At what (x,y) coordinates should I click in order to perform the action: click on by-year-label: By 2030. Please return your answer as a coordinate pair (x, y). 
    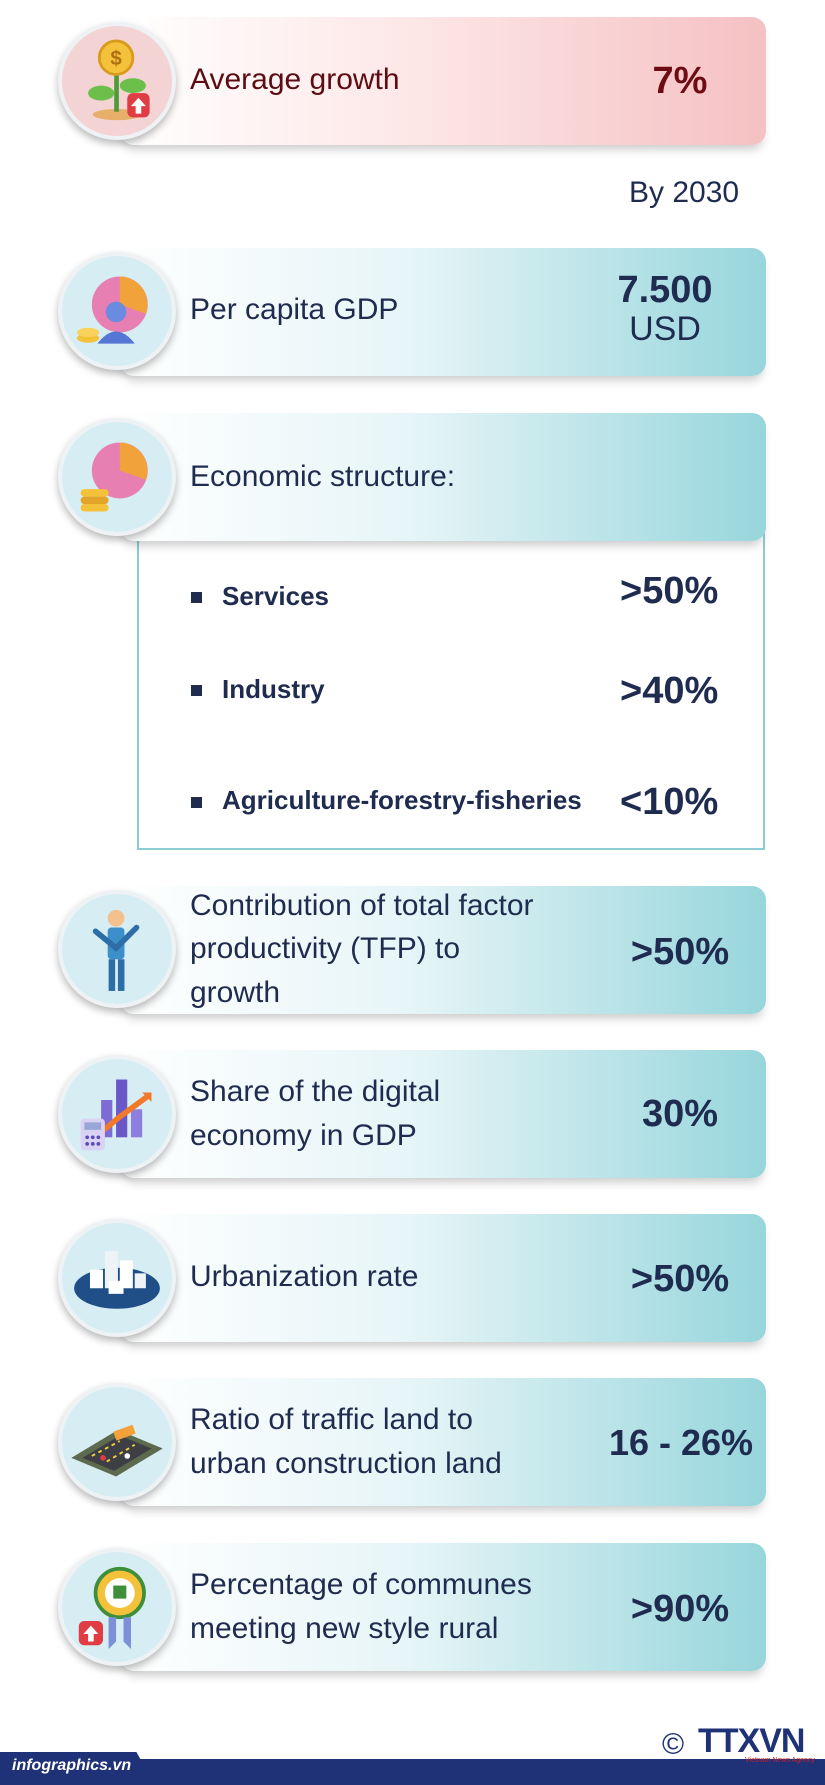
    Looking at the image, I should click on (684, 192).